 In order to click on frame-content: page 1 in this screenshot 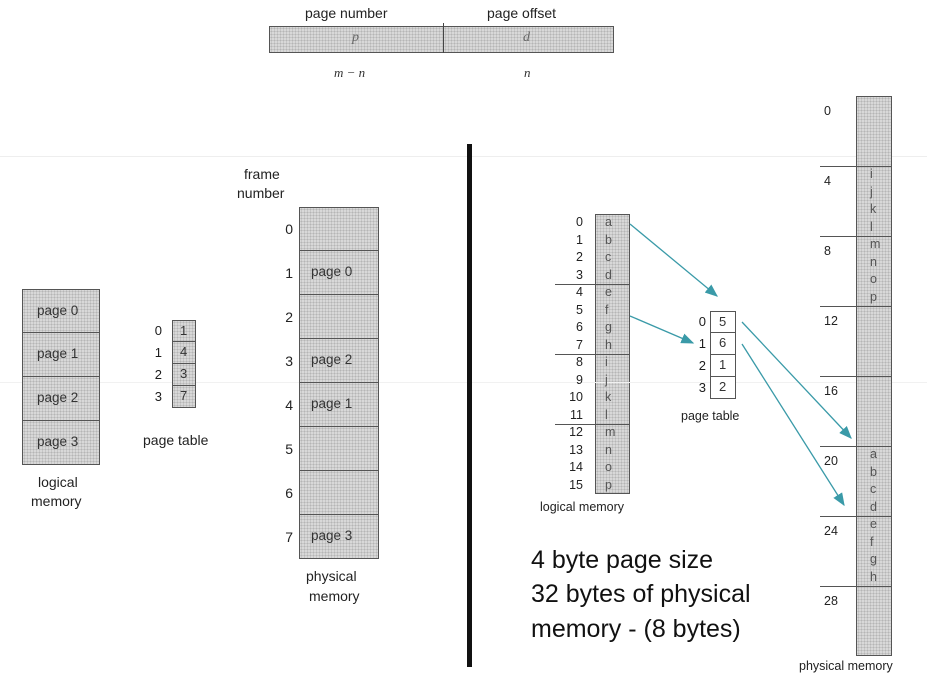, I will do `click(332, 403)`.